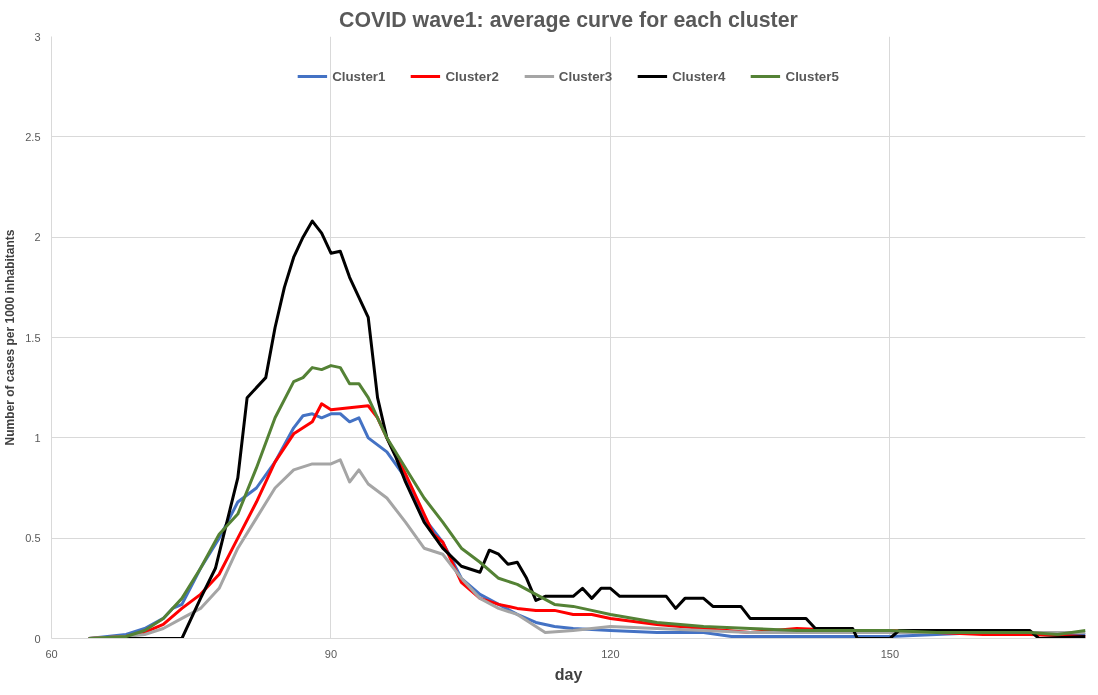 The width and height of the screenshot is (1098, 695). Describe the element at coordinates (37, 237) in the screenshot. I see `y-tick-label: 2` at that location.